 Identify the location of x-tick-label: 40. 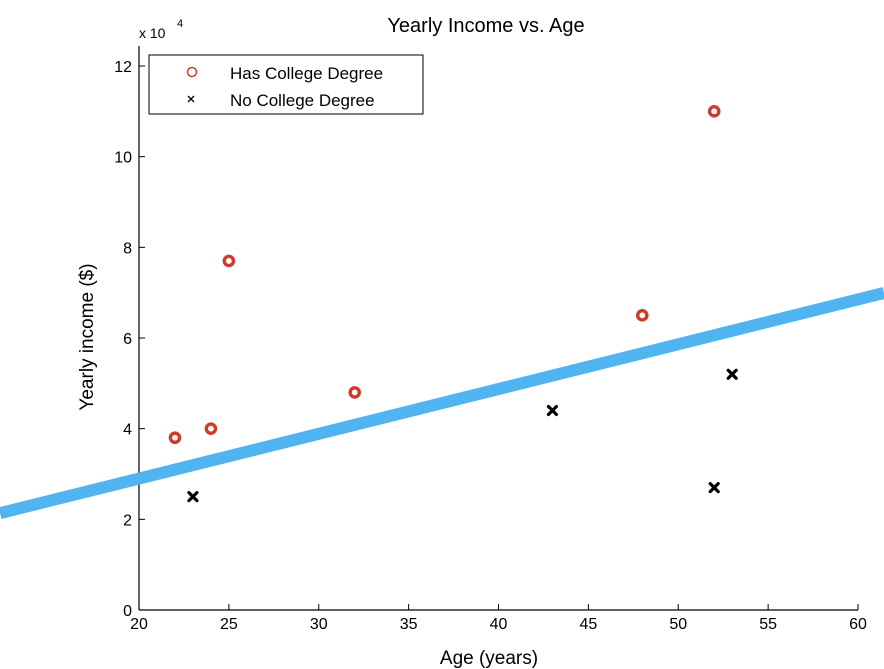
(499, 624).